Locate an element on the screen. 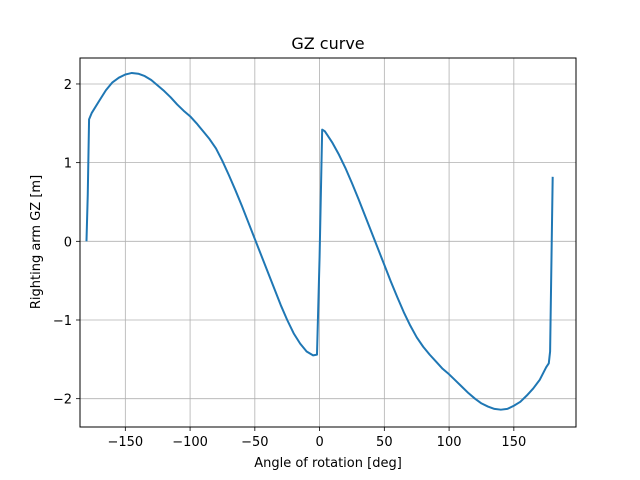  y-axis-label: Righting arm GZ [m] is located at coordinates (36, 242).